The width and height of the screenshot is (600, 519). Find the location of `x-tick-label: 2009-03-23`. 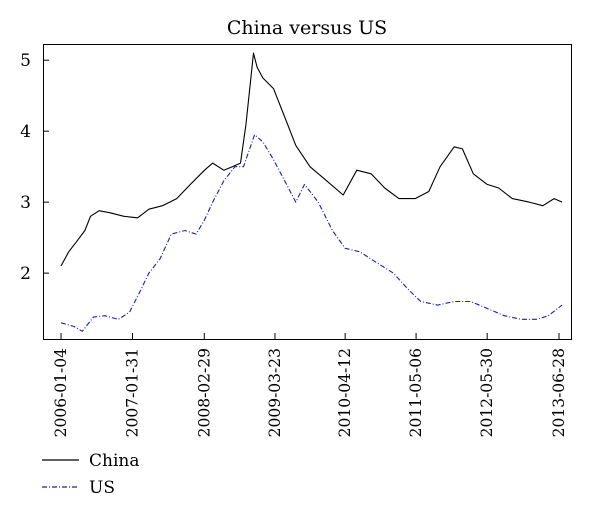

x-tick-label: 2009-03-23 is located at coordinates (275, 392).